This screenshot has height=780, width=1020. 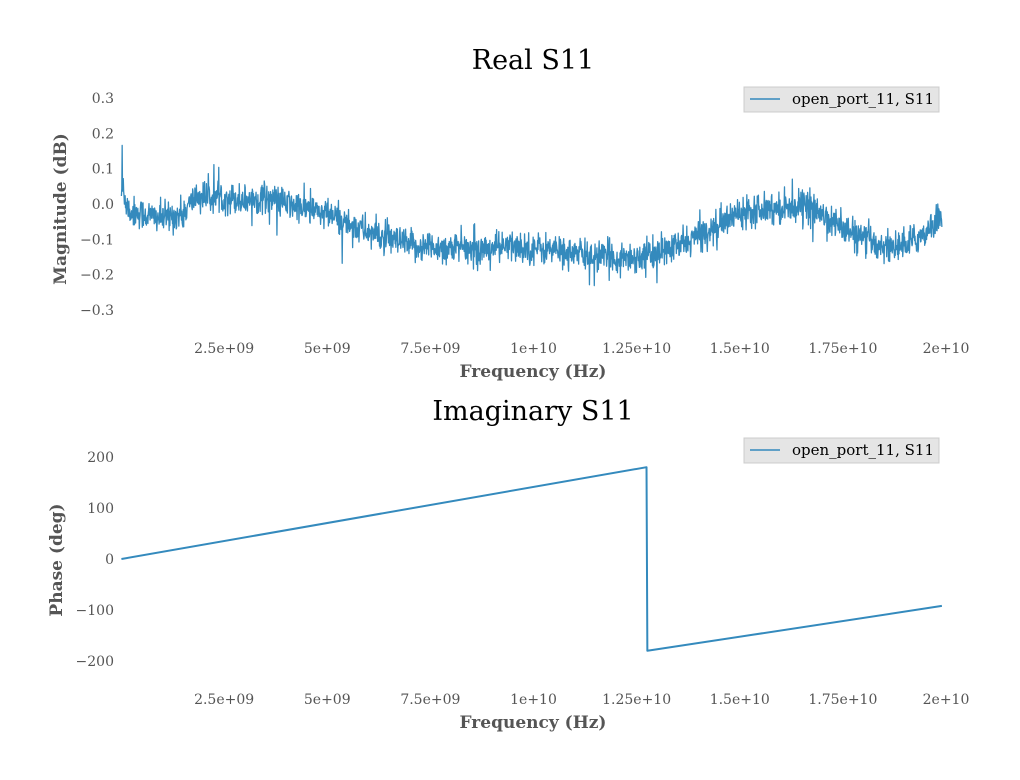 I want to click on y-axis-label: Phase (deg), so click(x=57, y=559).